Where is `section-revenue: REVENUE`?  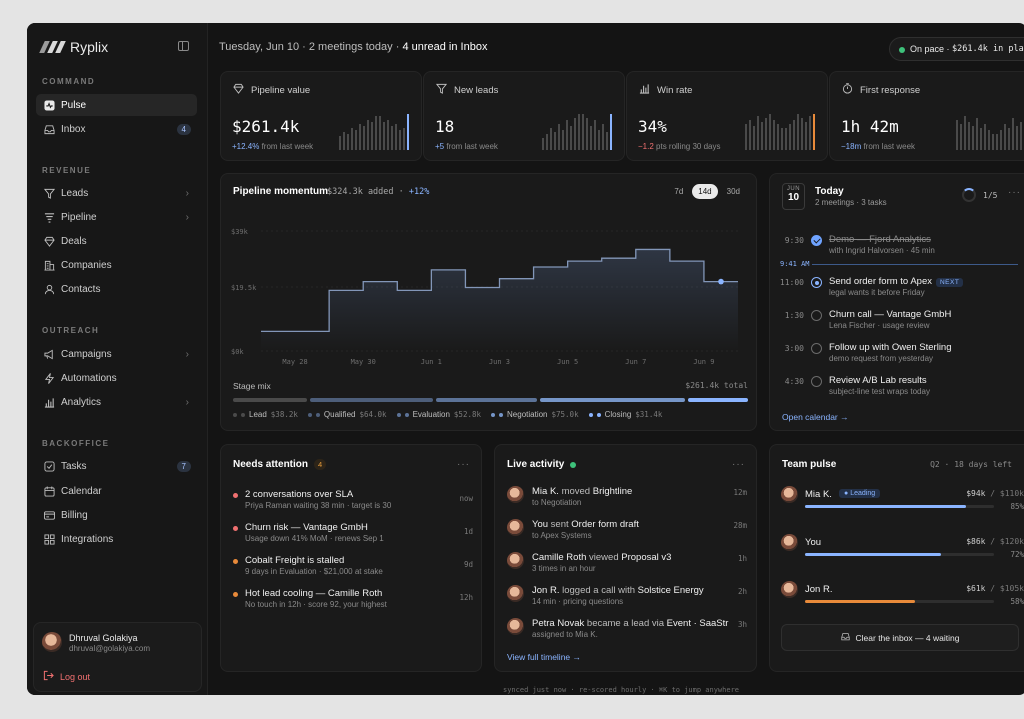 section-revenue: REVENUE is located at coordinates (67, 170).